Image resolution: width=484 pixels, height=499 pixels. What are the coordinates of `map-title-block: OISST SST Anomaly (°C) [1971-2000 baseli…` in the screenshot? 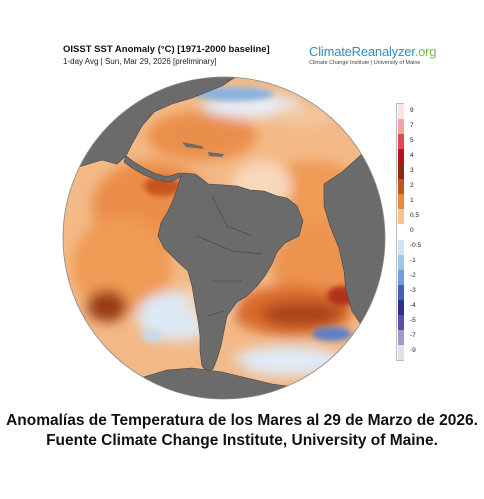 It's located at (183, 55).